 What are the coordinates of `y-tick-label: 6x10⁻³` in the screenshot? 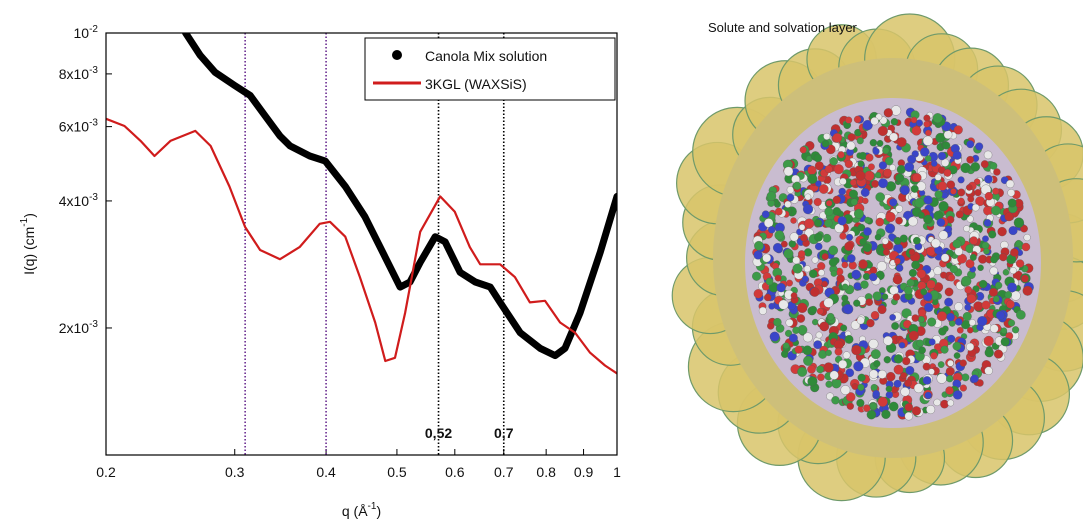 It's located at (79, 126).